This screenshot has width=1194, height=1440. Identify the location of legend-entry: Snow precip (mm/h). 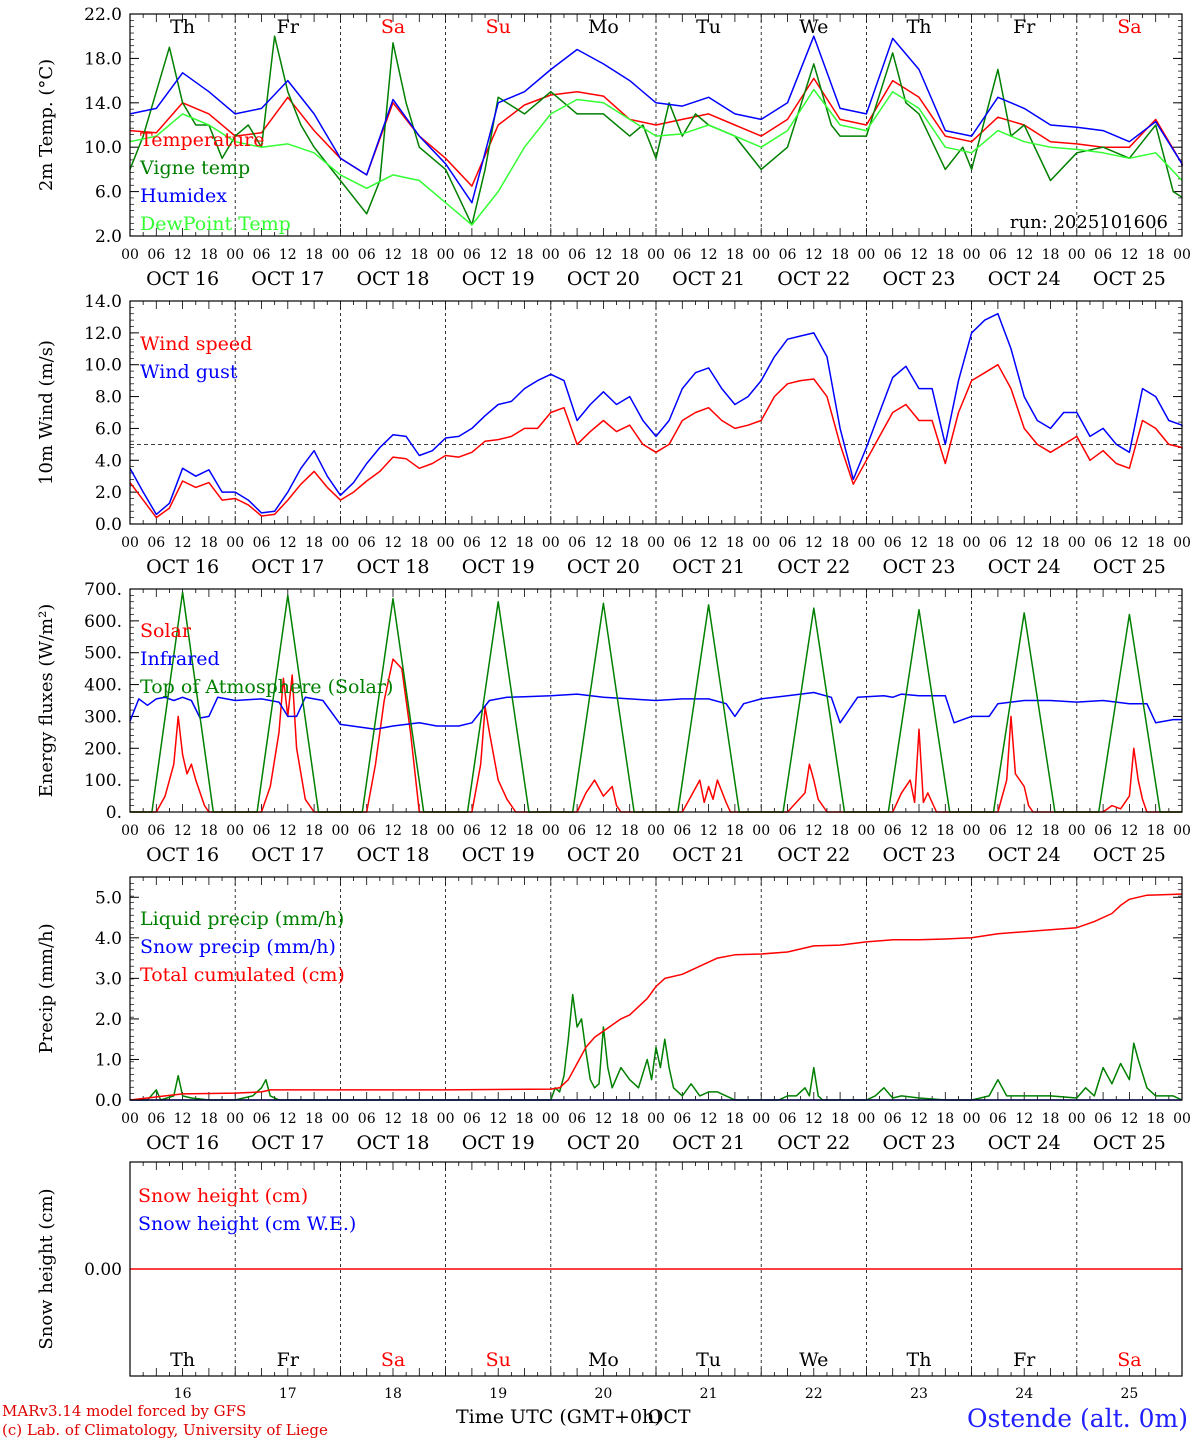
(238, 947).